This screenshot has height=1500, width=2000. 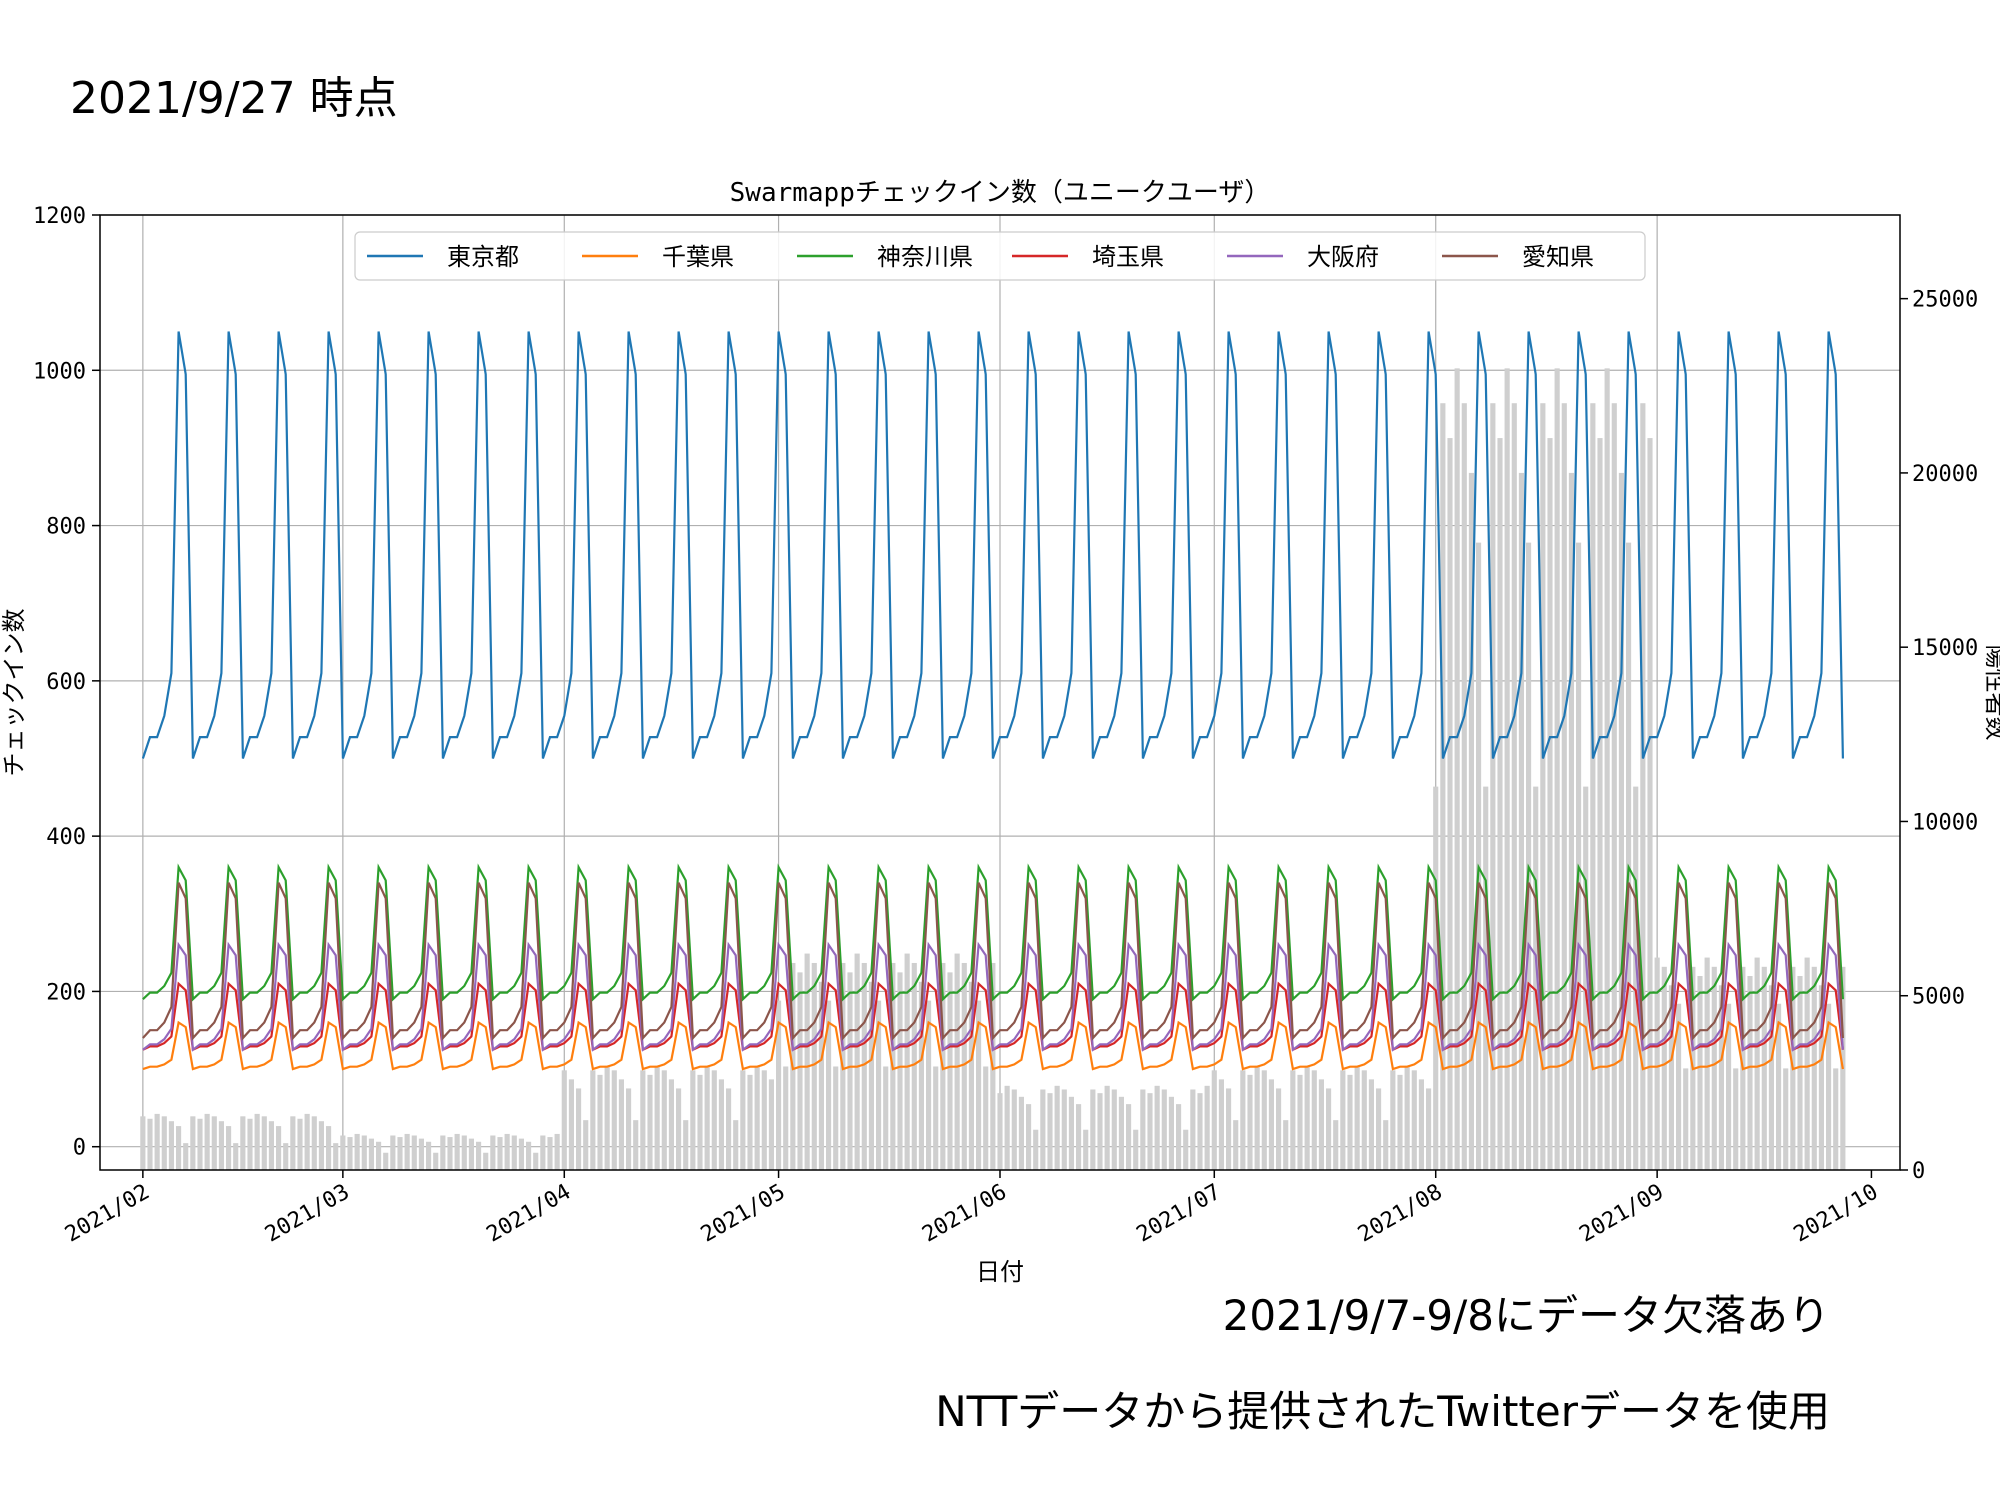 I want to click on slide-title: 2021/9/27 時点, so click(x=234, y=98).